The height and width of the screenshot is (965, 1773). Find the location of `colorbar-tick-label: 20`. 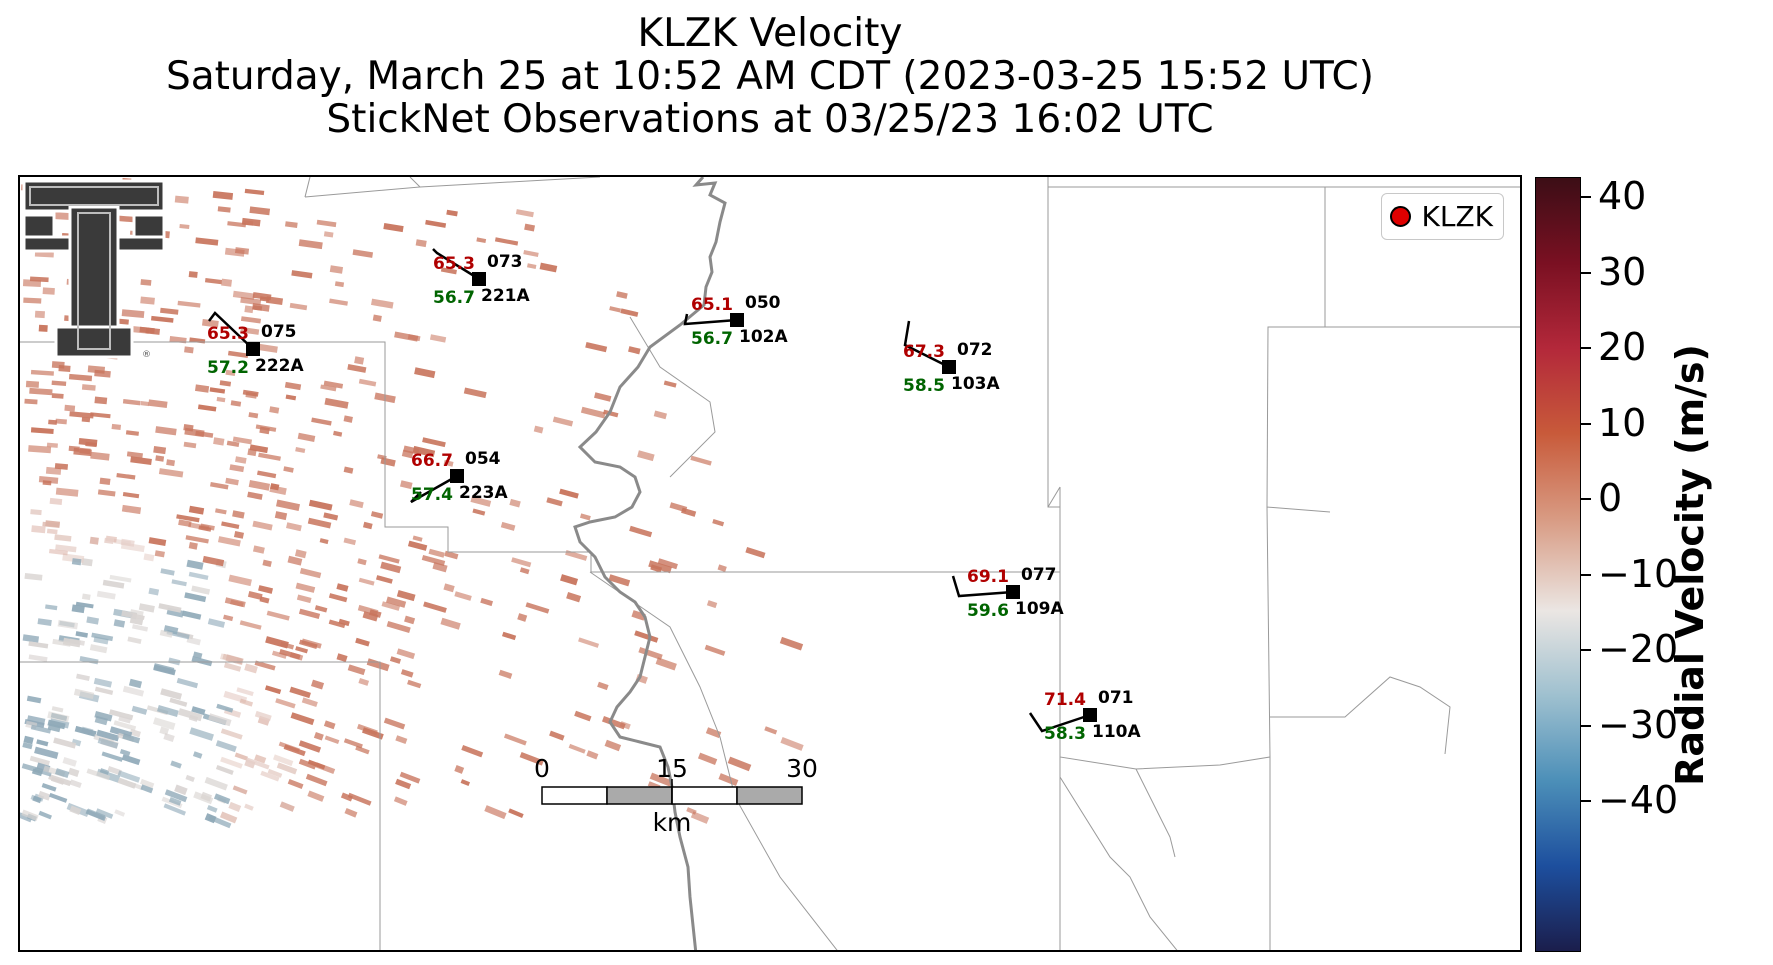

colorbar-tick-label: 20 is located at coordinates (1622, 347).